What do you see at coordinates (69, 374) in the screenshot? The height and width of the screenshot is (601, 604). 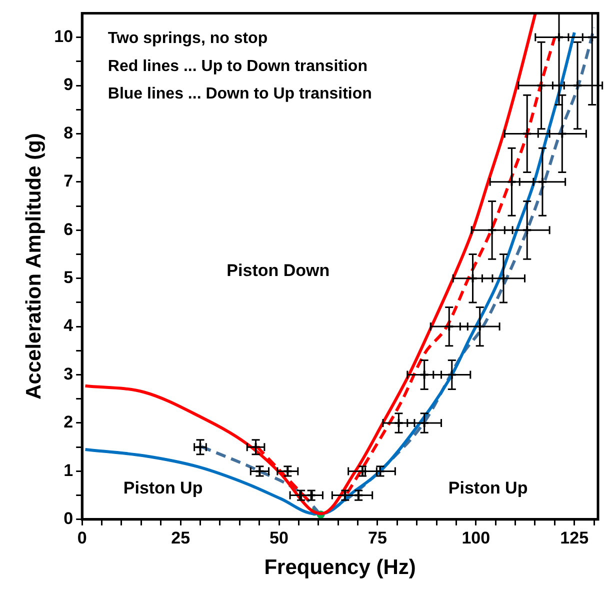 I see `y-tick-label: 3` at bounding box center [69, 374].